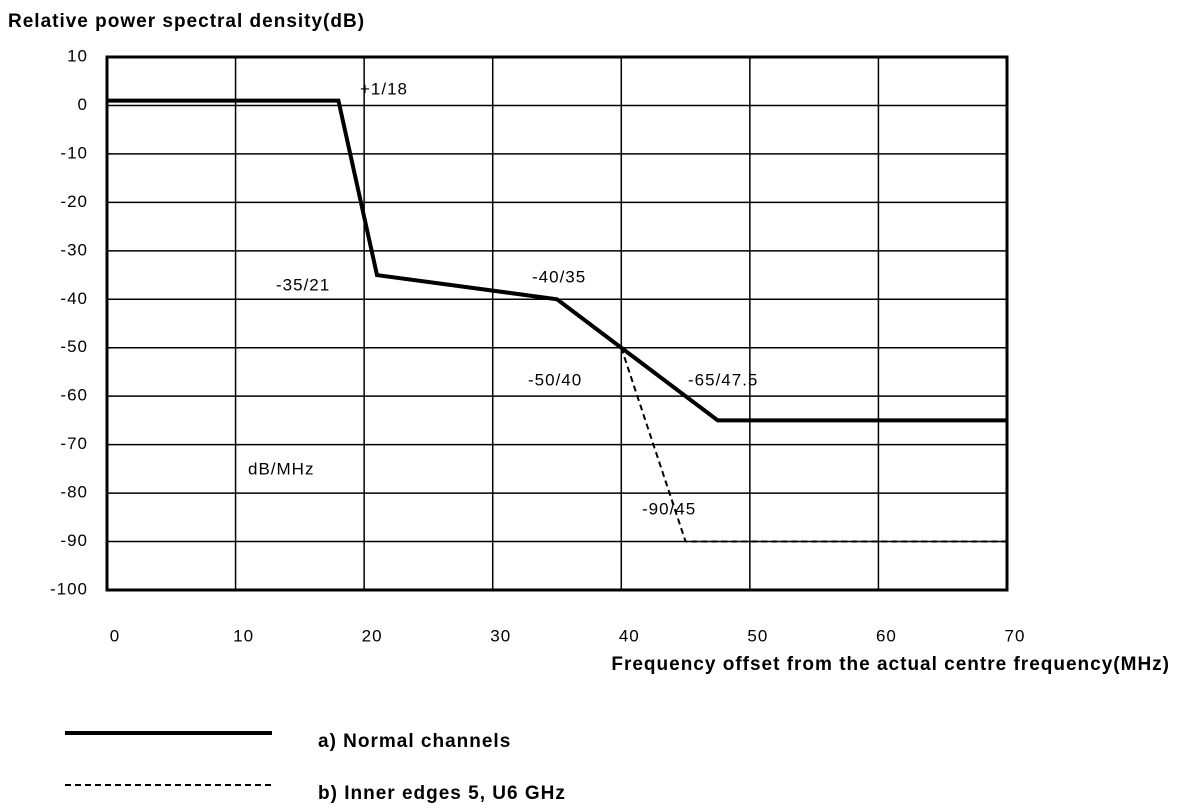 The height and width of the screenshot is (812, 1181). I want to click on series-line, so click(813, 445).